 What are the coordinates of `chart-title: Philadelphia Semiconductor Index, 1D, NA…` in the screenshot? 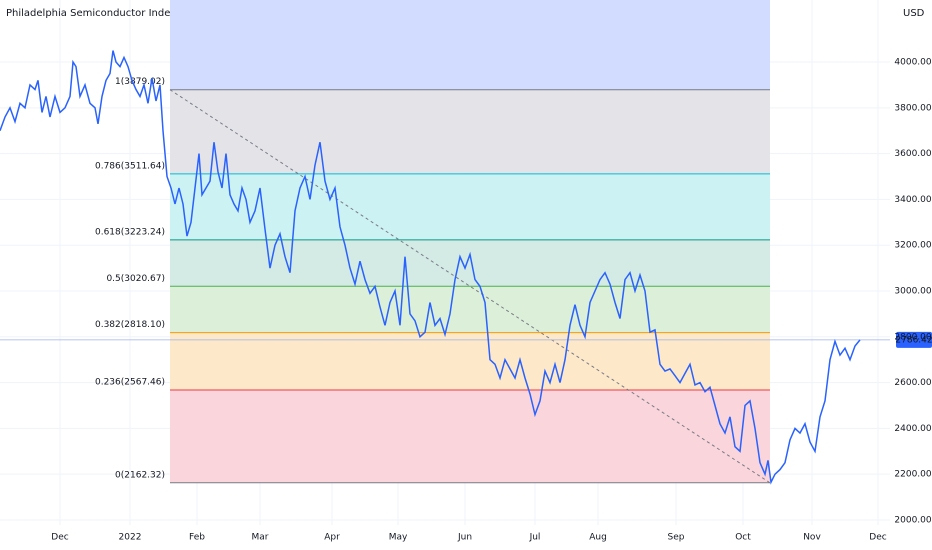 It's located at (126, 13).